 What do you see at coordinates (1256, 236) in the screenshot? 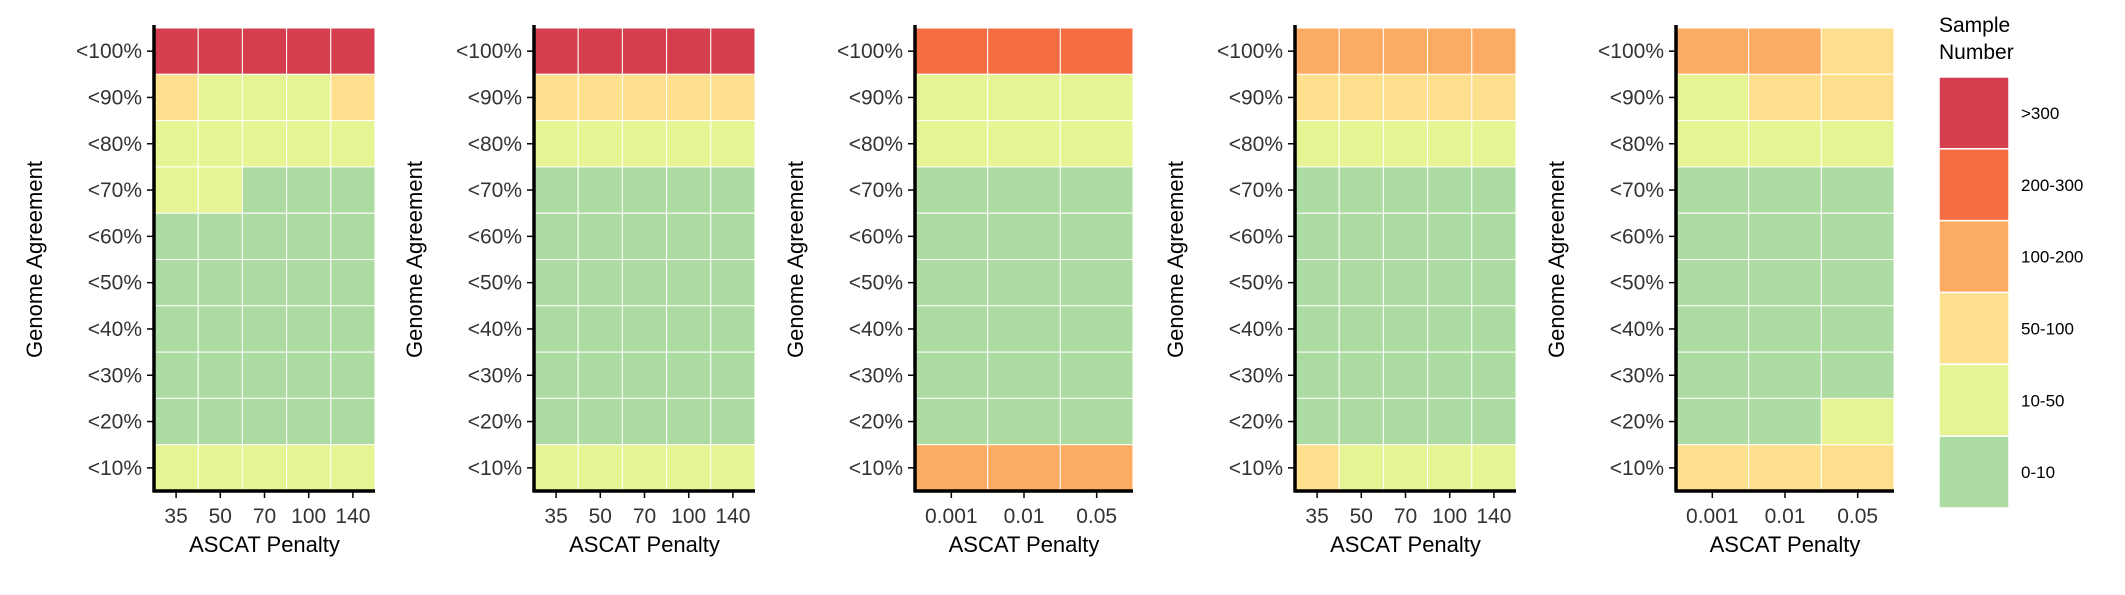
I see `y-tick-label: <60%` at bounding box center [1256, 236].